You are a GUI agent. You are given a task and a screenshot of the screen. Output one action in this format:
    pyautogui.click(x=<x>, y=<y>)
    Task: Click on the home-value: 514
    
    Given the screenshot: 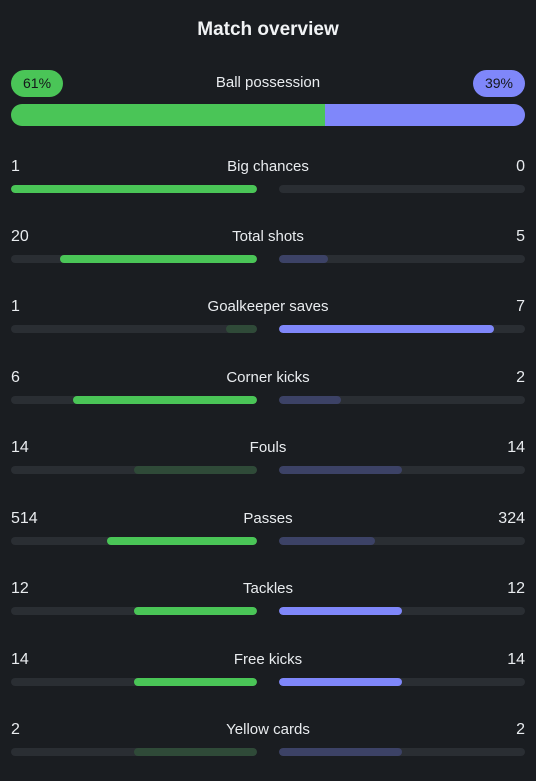 What is the action you would take?
    pyautogui.click(x=24, y=518)
    